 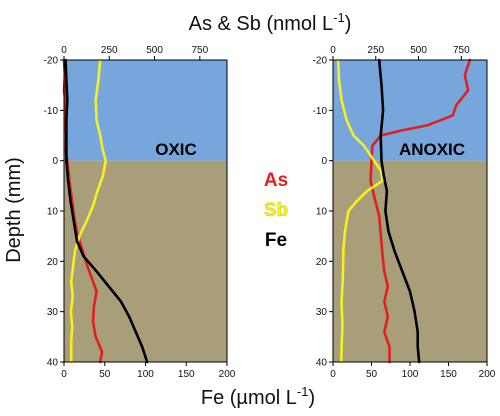 What do you see at coordinates (176, 149) in the screenshot?
I see `panel-label: OXIC` at bounding box center [176, 149].